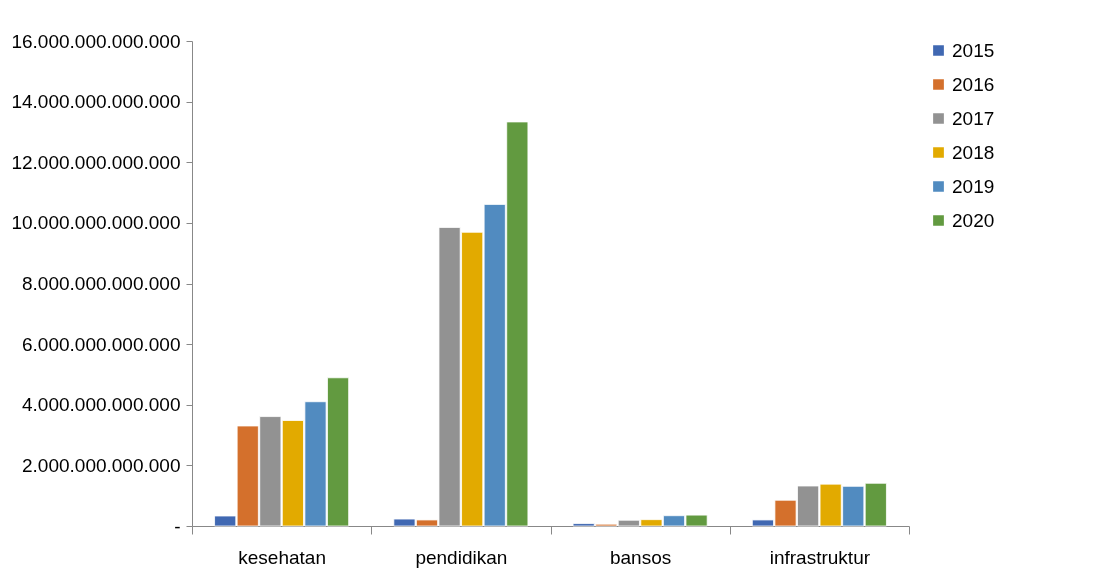  Describe the element at coordinates (973, 50) in the screenshot. I see `legend-label: 2015` at that location.